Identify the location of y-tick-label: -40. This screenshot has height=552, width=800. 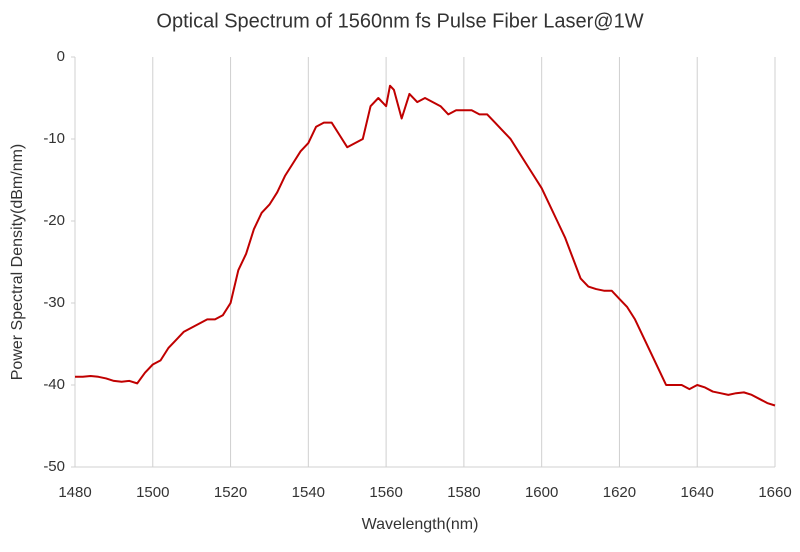
(54, 384).